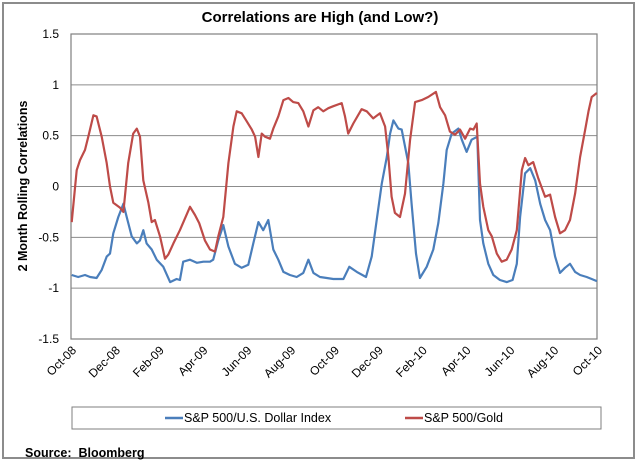  Describe the element at coordinates (48, 339) in the screenshot. I see `y-tick-label: -1.5` at that location.